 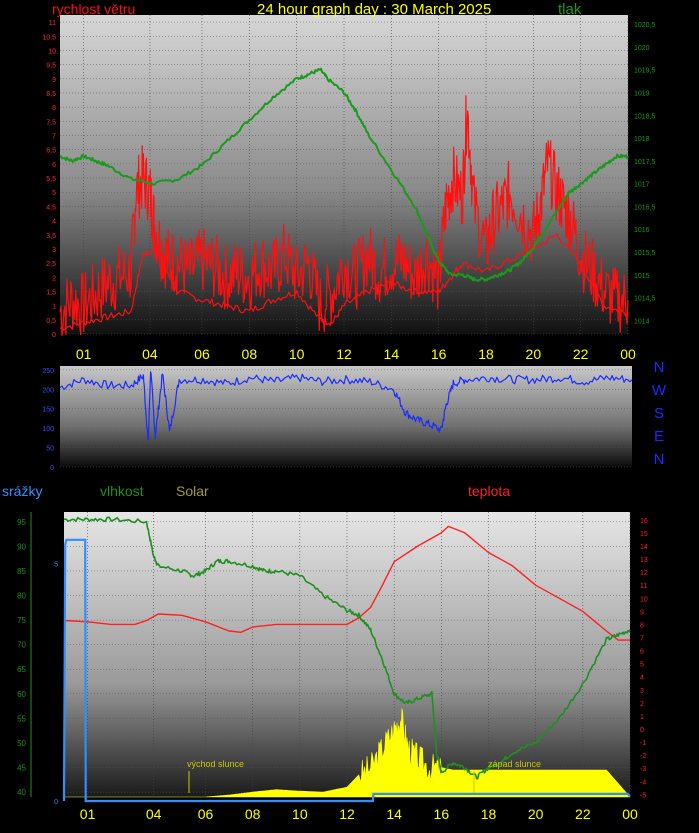 What do you see at coordinates (300, 814) in the screenshot?
I see `x-tick-label: 10` at bounding box center [300, 814].